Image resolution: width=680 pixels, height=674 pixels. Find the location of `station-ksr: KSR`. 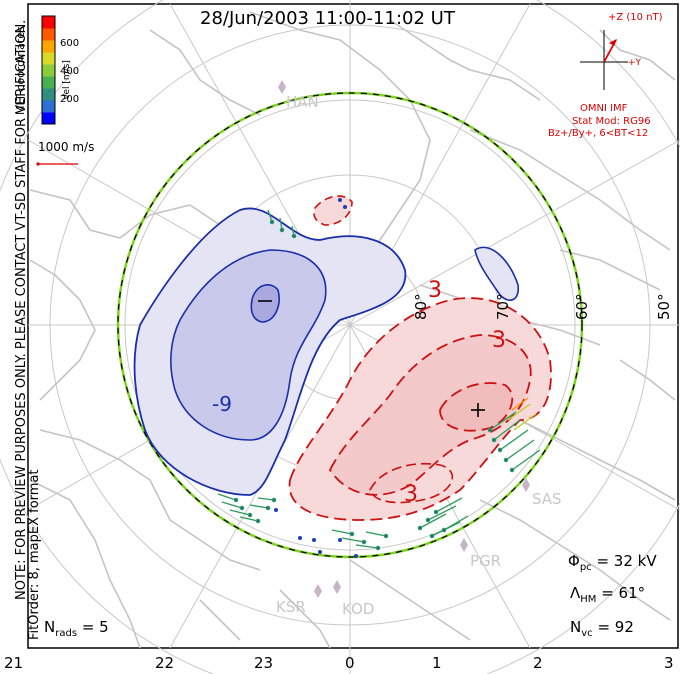

station-ksr: KSR is located at coordinates (291, 607).